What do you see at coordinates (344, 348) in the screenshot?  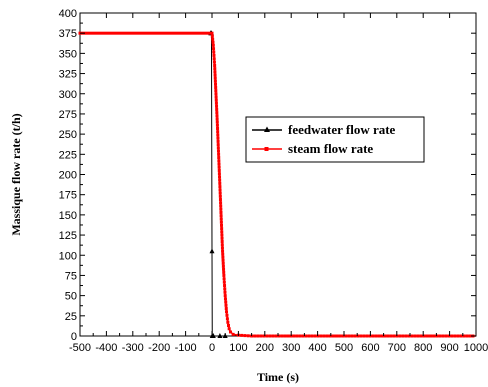 I see `x-tick-label: 500` at bounding box center [344, 348].